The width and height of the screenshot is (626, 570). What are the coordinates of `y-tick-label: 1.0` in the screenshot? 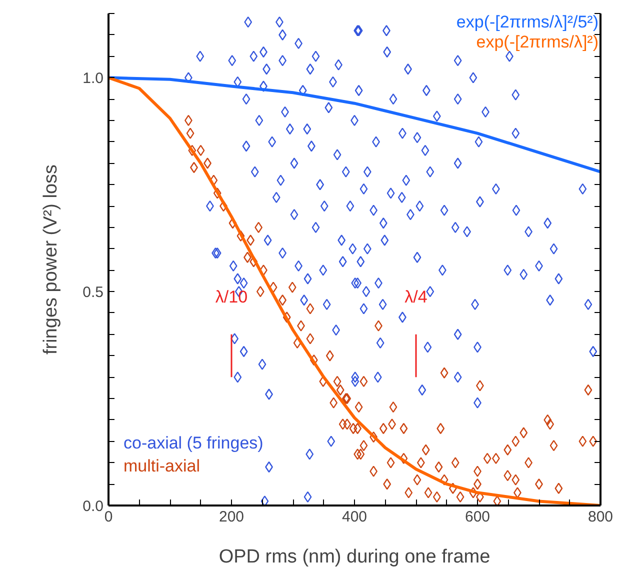 It's located at (93, 79).